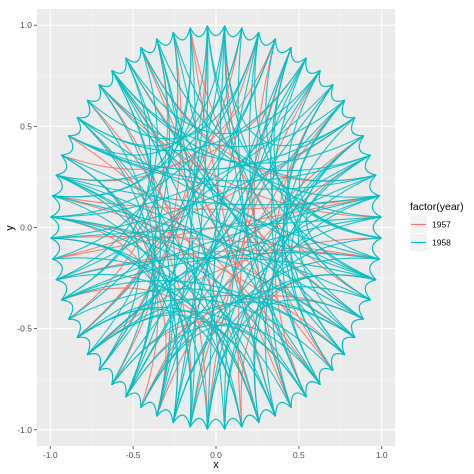  I want to click on x-tick-label-2: 0.0, so click(216, 455).